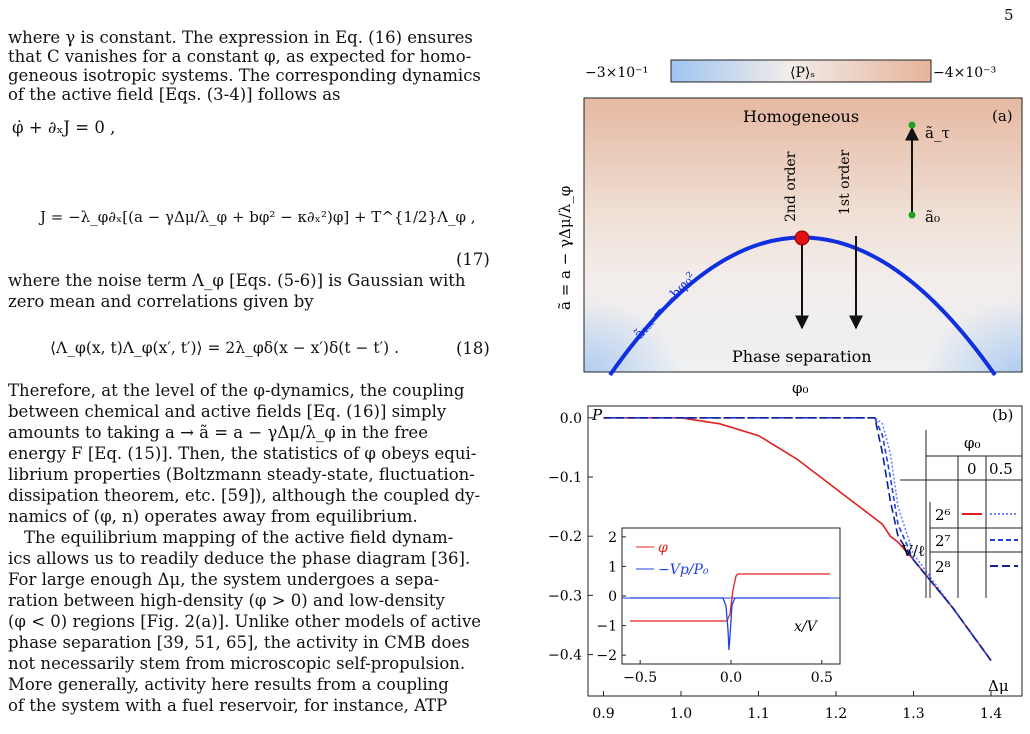  I want to click on second-order-label: 2nd order, so click(791, 186).